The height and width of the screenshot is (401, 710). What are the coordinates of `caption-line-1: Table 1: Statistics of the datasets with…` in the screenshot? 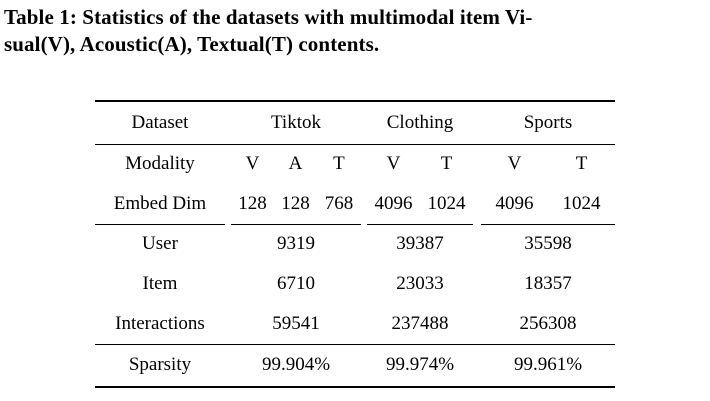 It's located at (268, 17).